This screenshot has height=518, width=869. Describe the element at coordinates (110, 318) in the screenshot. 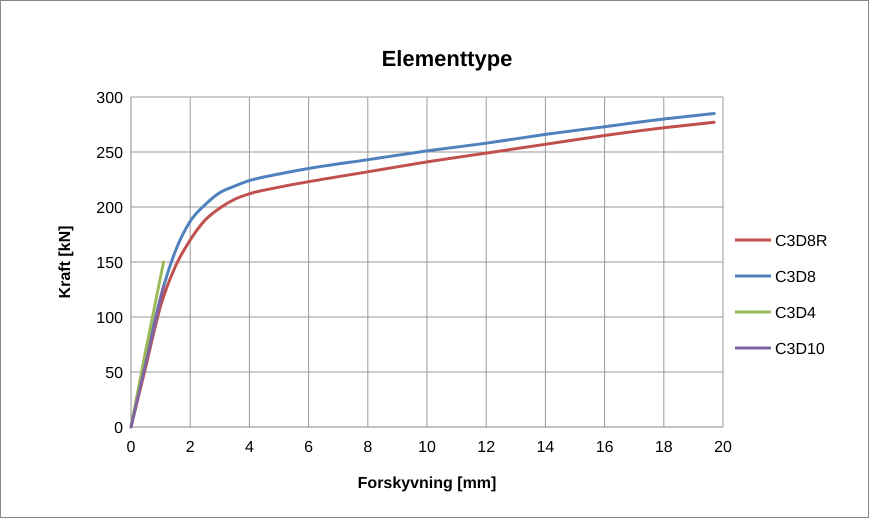

I see `y-tick-label: 100` at that location.